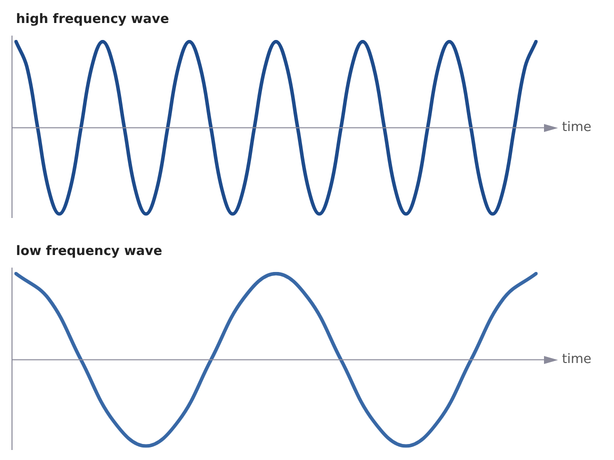 The width and height of the screenshot is (614, 460). What do you see at coordinates (89, 252) in the screenshot?
I see `chart-title: low frequency wave` at bounding box center [89, 252].